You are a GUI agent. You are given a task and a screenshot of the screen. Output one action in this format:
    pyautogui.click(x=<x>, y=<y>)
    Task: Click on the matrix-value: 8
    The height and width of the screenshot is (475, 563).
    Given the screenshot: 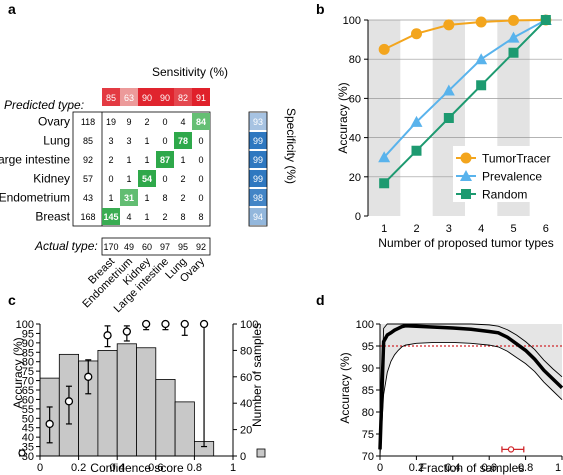 What is the action you would take?
    pyautogui.click(x=164, y=198)
    